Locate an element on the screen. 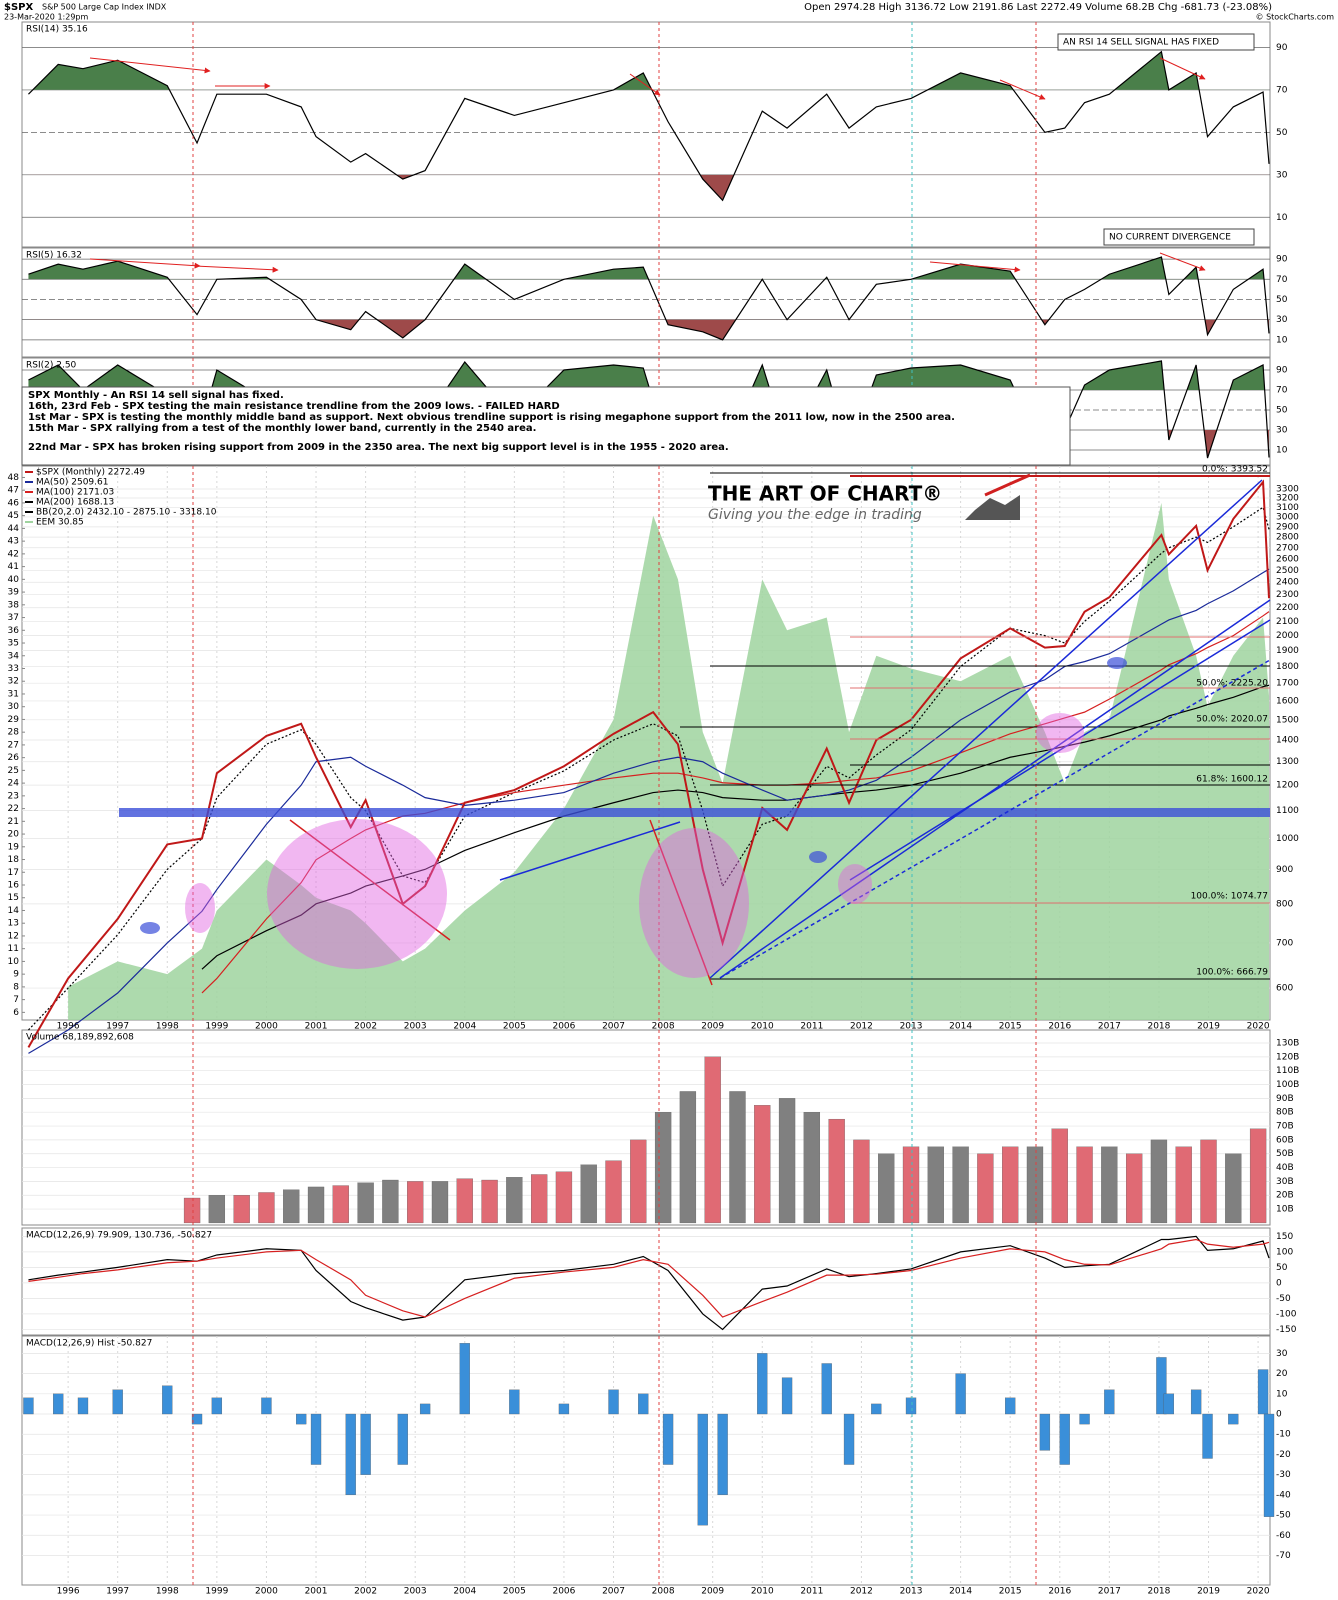  x-tick-label: 2008 is located at coordinates (663, 1592).